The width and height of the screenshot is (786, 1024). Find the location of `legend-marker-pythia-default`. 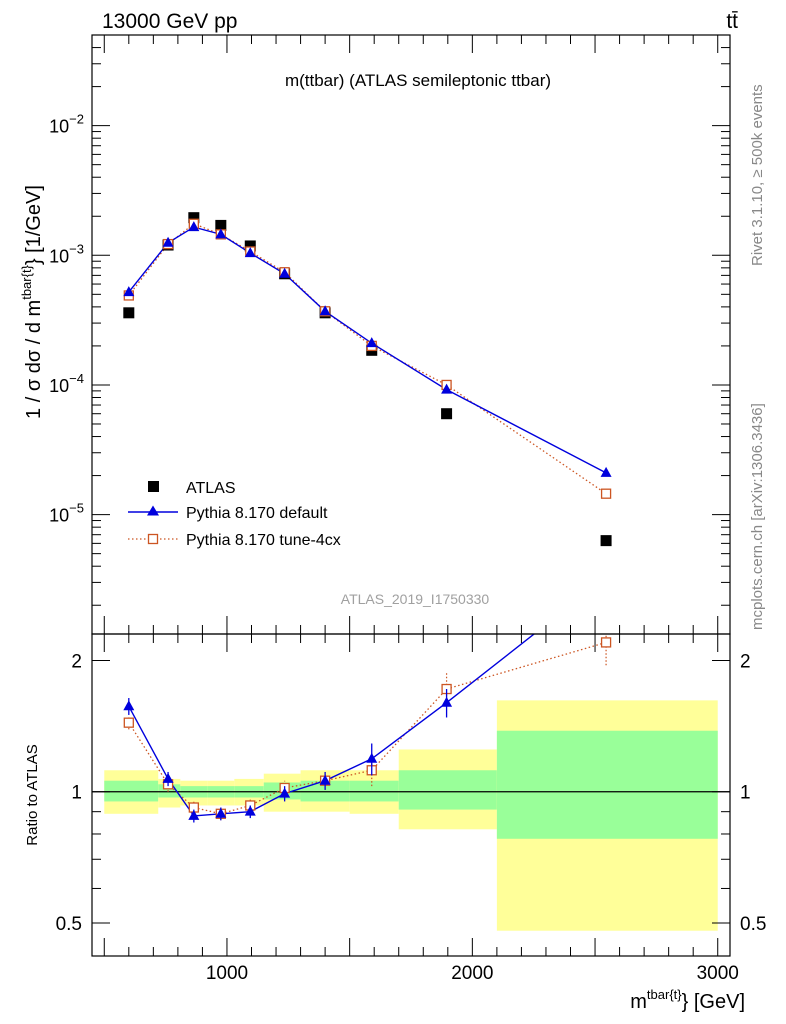

legend-marker-pythia-default is located at coordinates (153, 510).